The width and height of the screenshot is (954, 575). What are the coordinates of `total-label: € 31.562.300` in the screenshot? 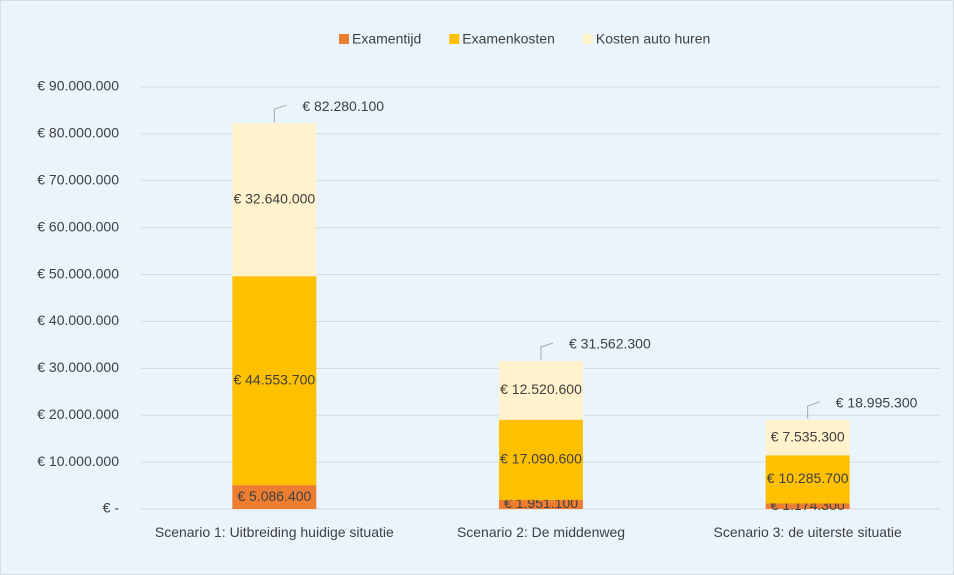 It's located at (610, 344).